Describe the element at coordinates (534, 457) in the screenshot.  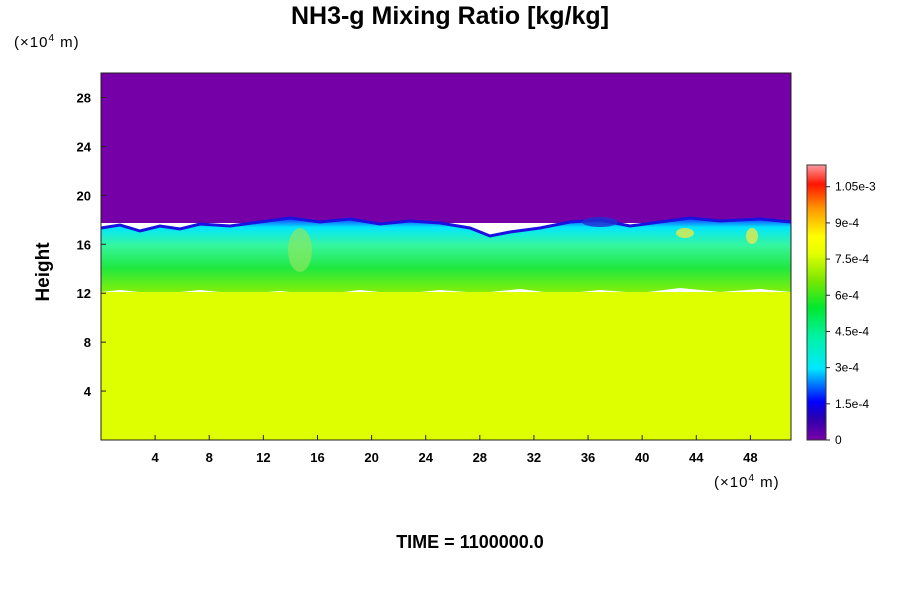
I see `x-tick-label: 32` at that location.